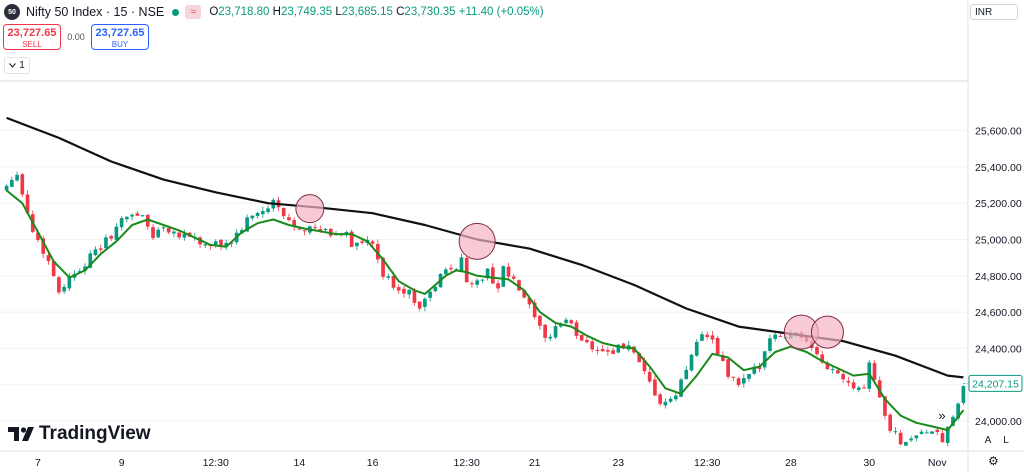 Image resolution: width=1024 pixels, height=472 pixels. I want to click on auto-scale-button: A, so click(988, 440).